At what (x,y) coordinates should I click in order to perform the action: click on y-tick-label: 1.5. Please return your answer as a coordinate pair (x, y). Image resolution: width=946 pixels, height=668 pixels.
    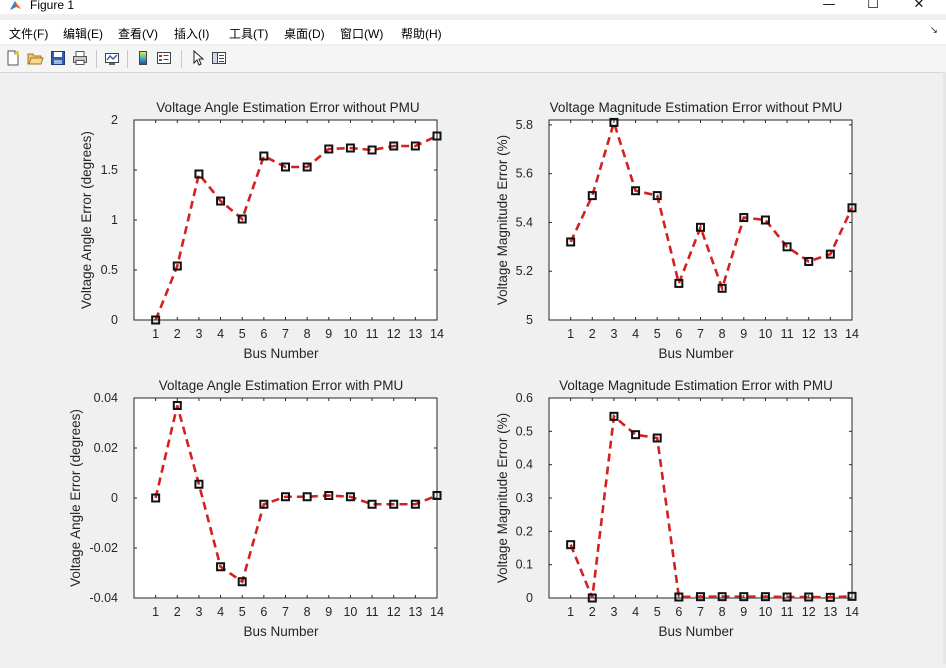
    Looking at the image, I should click on (109, 170).